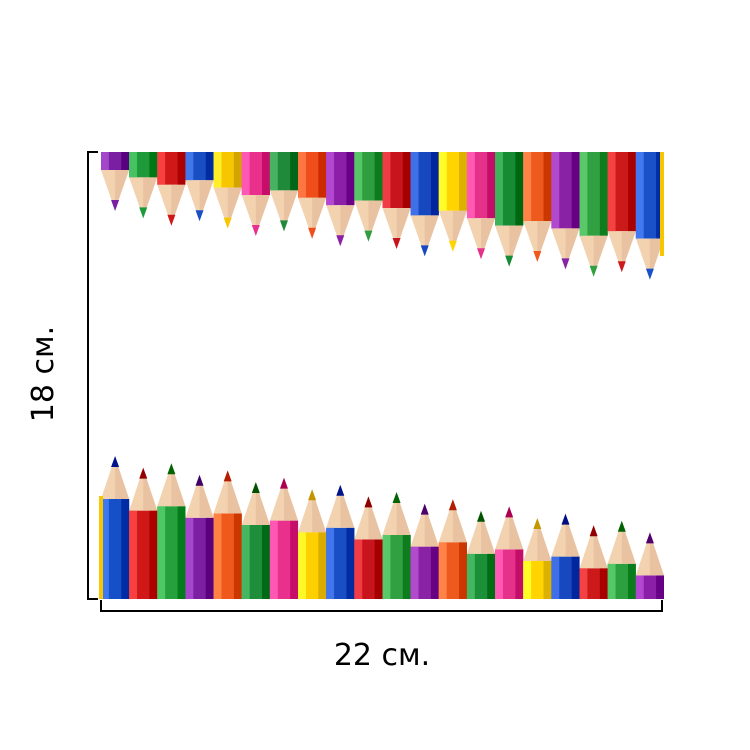 This screenshot has height=750, width=750. What do you see at coordinates (43, 374) in the screenshot?
I see `height-dimension-label: 18 см.` at bounding box center [43, 374].